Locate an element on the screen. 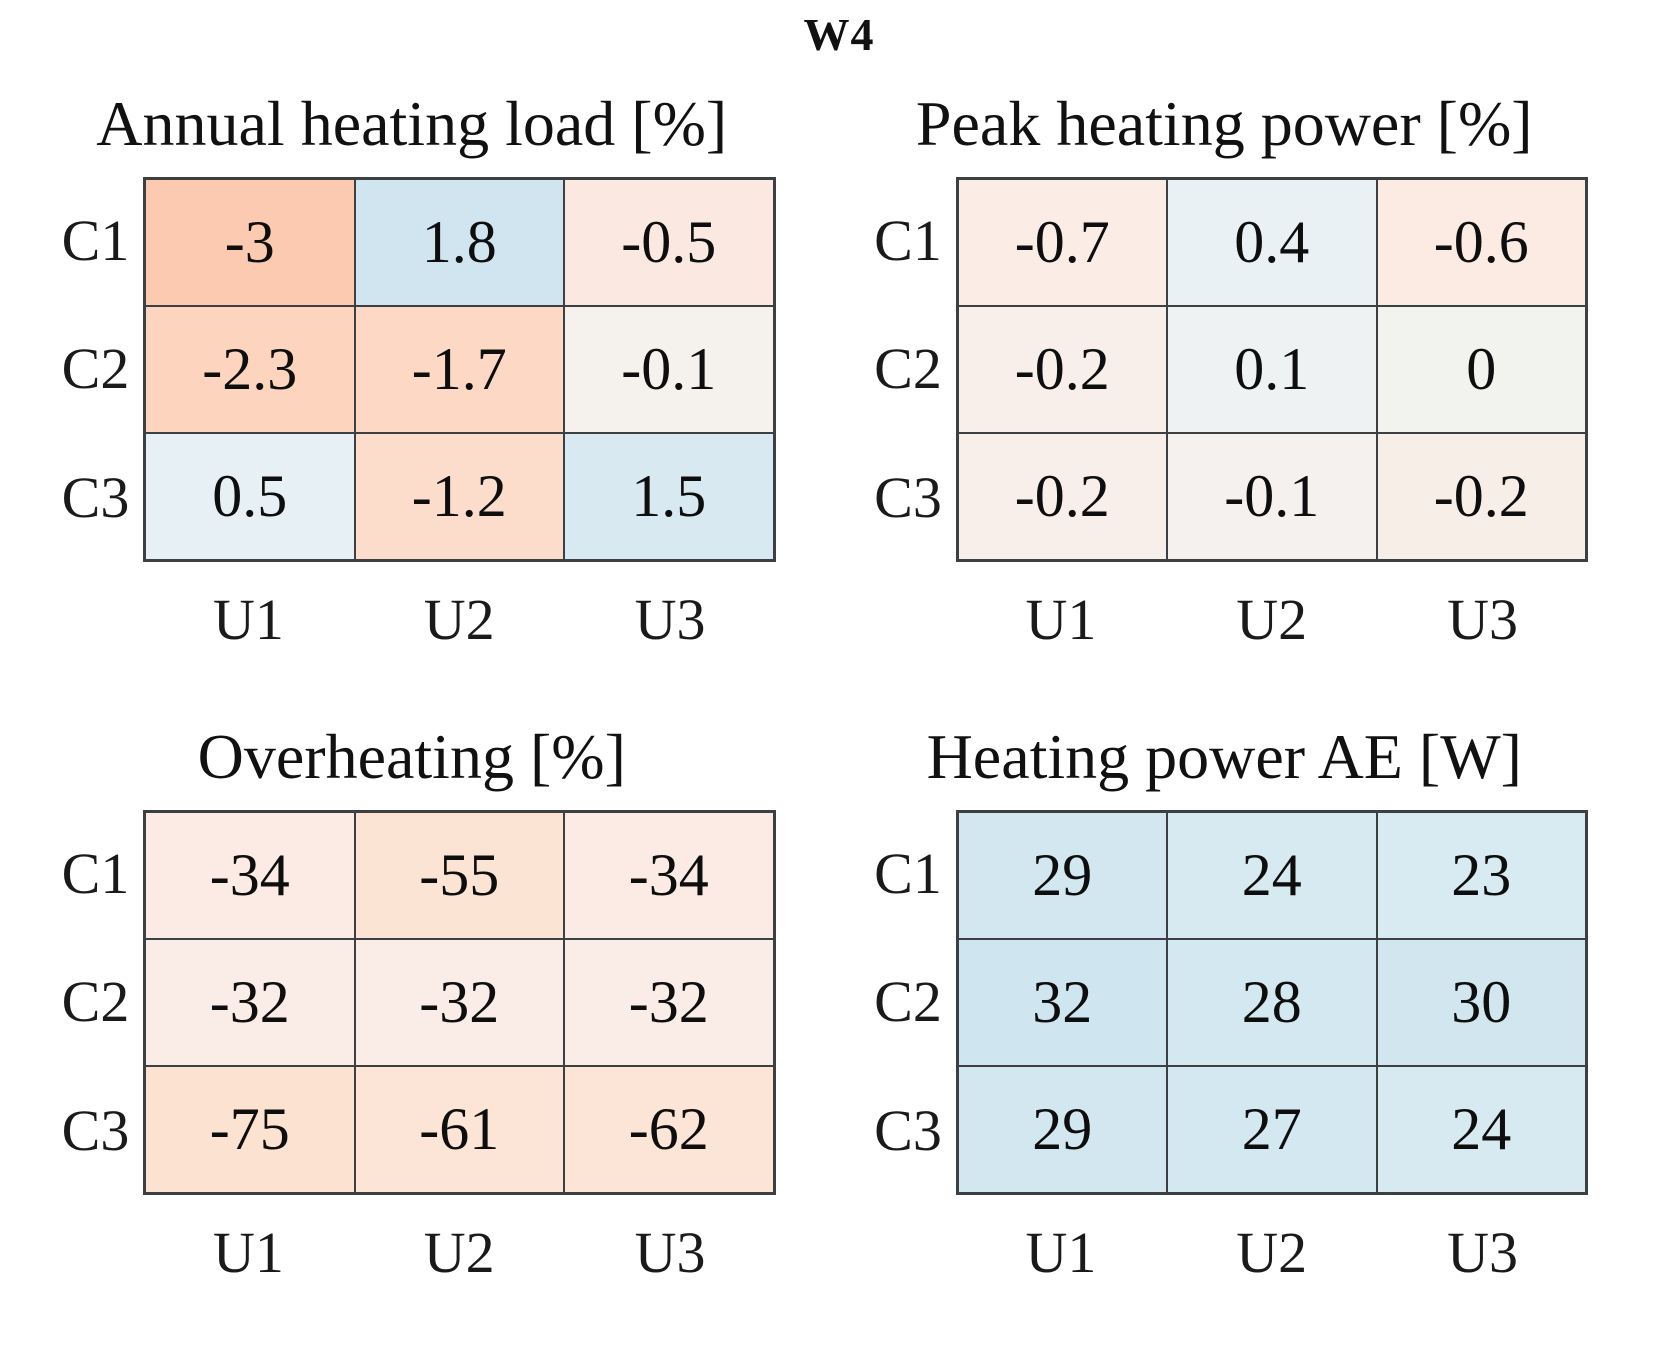 The width and height of the screenshot is (1678, 1345). heatmap-cell-c2-u1: -0.2 is located at coordinates (1062, 369).